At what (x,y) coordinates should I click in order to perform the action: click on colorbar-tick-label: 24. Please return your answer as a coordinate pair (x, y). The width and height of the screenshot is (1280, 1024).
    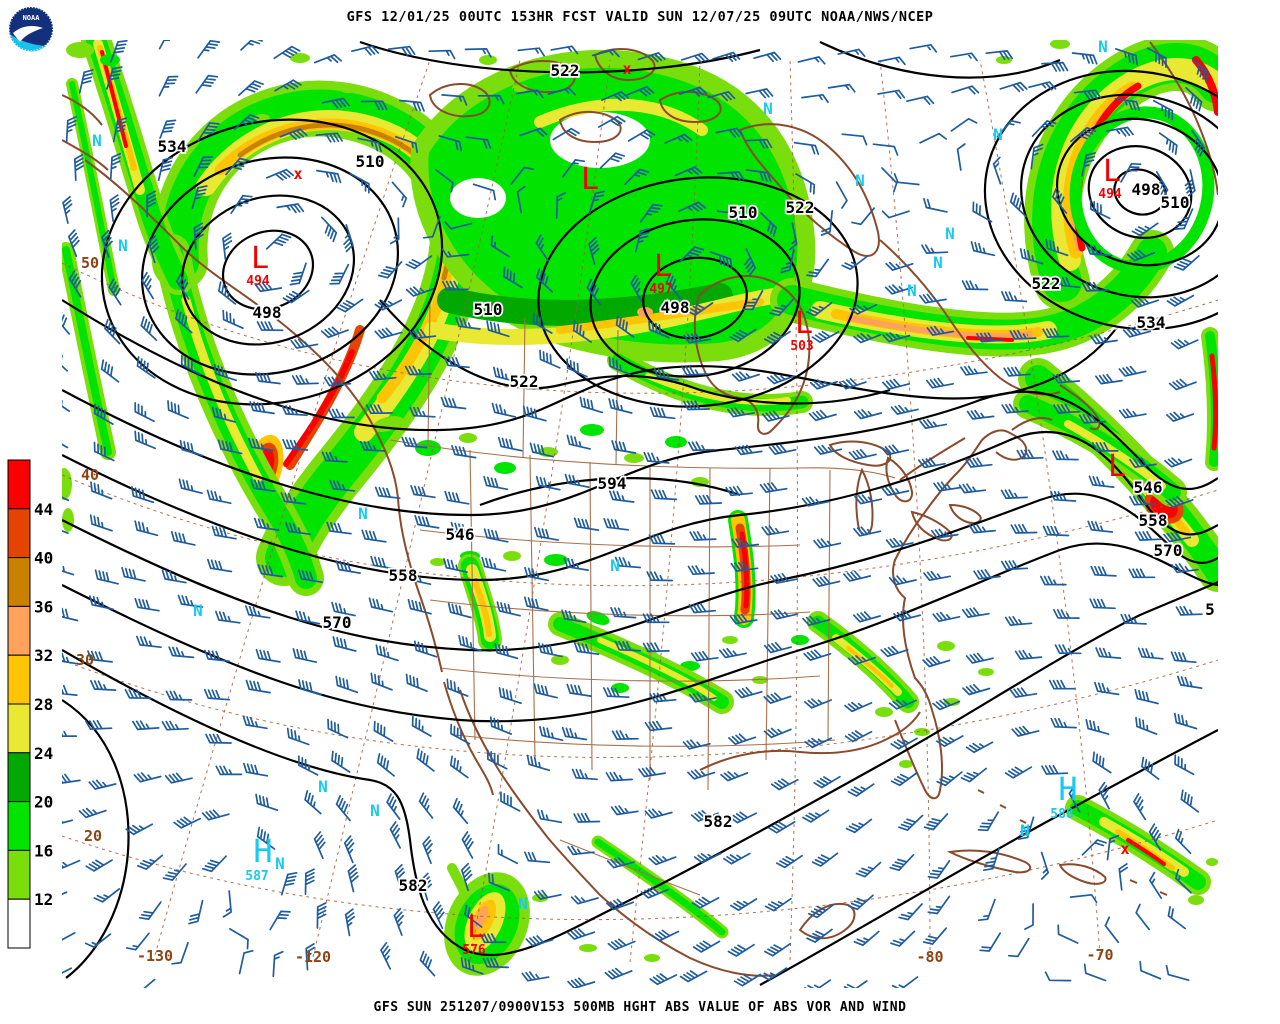
    Looking at the image, I should click on (43, 753).